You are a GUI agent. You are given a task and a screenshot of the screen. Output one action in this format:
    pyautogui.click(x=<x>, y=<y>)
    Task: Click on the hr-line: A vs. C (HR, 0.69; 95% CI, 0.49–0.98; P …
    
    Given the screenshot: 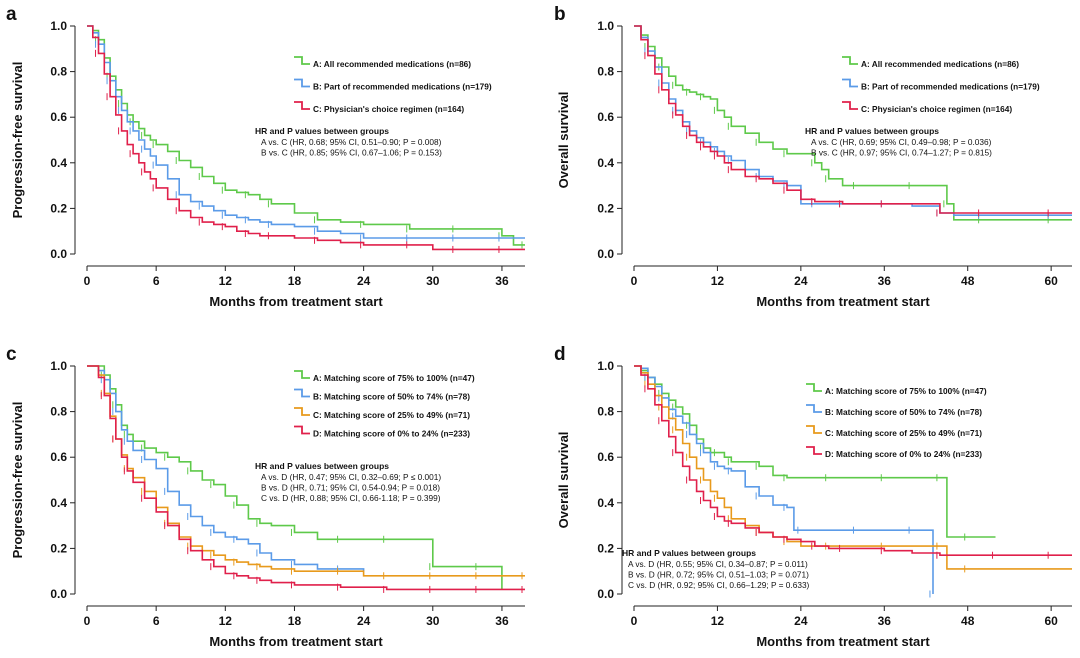 What is the action you would take?
    pyautogui.click(x=901, y=142)
    